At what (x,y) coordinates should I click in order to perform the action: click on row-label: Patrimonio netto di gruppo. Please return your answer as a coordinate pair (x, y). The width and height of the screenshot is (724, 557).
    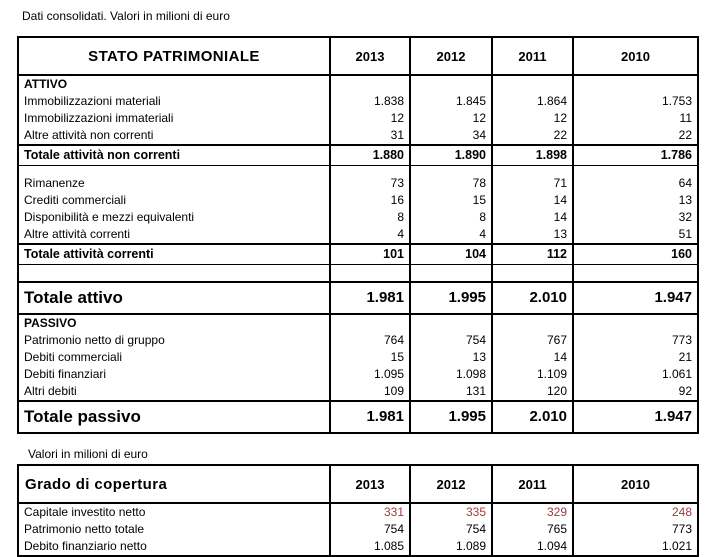
    Looking at the image, I should click on (94, 340).